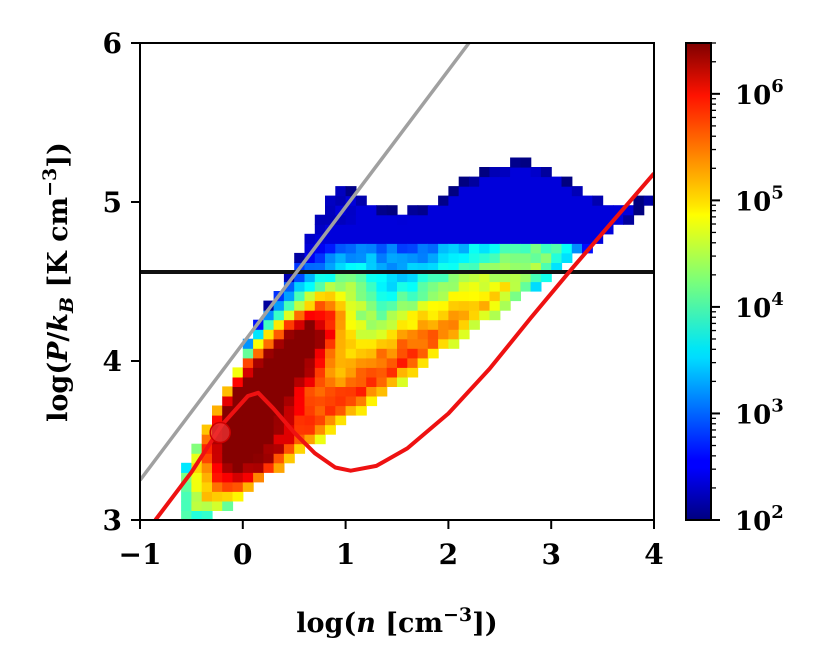  I want to click on colorbar-ticks: 102 103 104 105 106, so click(747, 289).